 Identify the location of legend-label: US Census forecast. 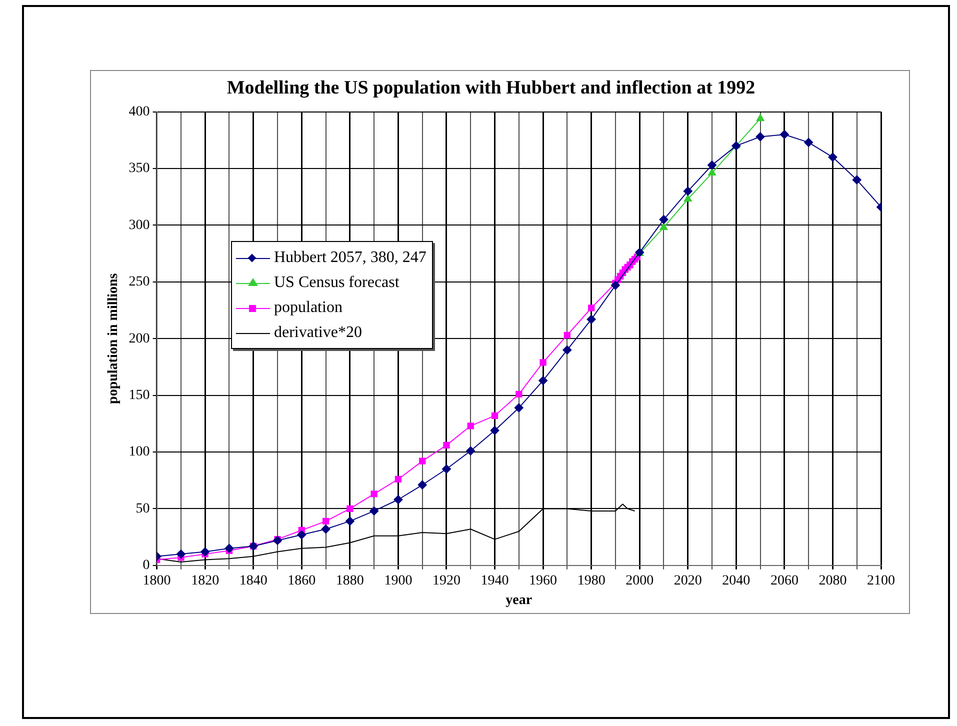
(337, 283).